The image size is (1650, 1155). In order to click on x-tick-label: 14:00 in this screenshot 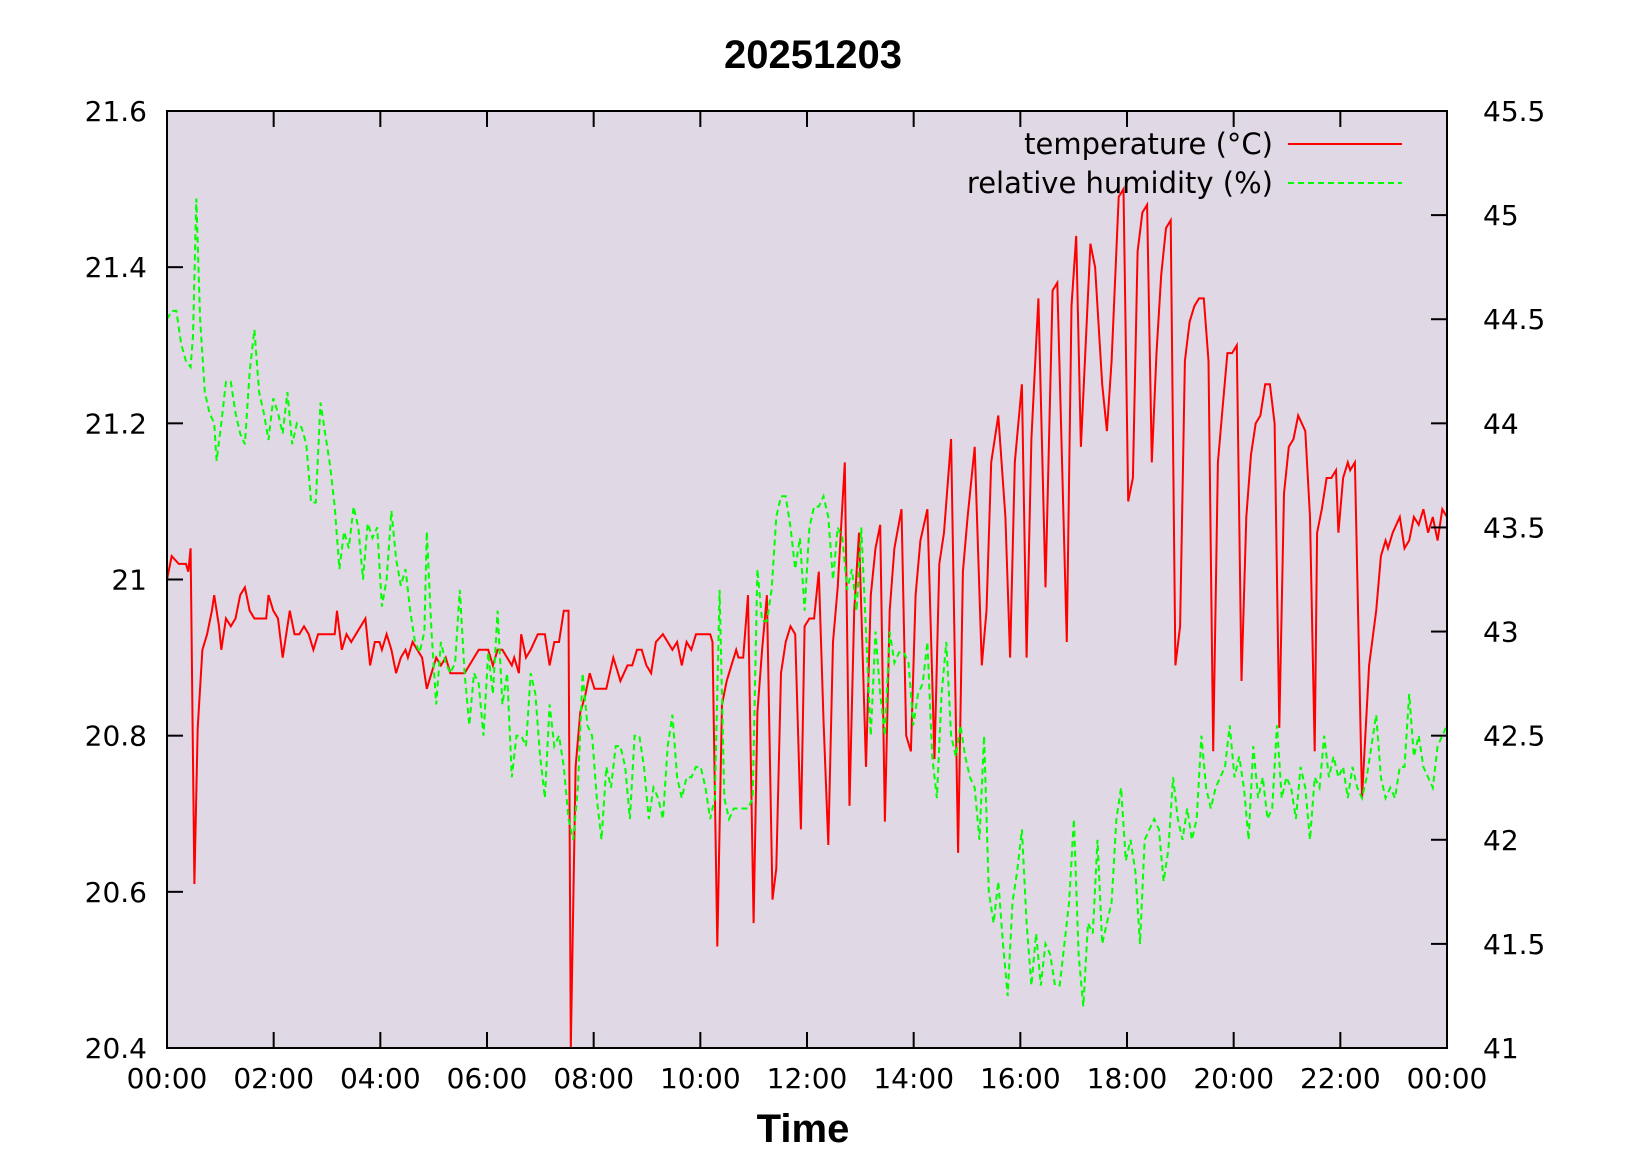, I will do `click(913, 1078)`.